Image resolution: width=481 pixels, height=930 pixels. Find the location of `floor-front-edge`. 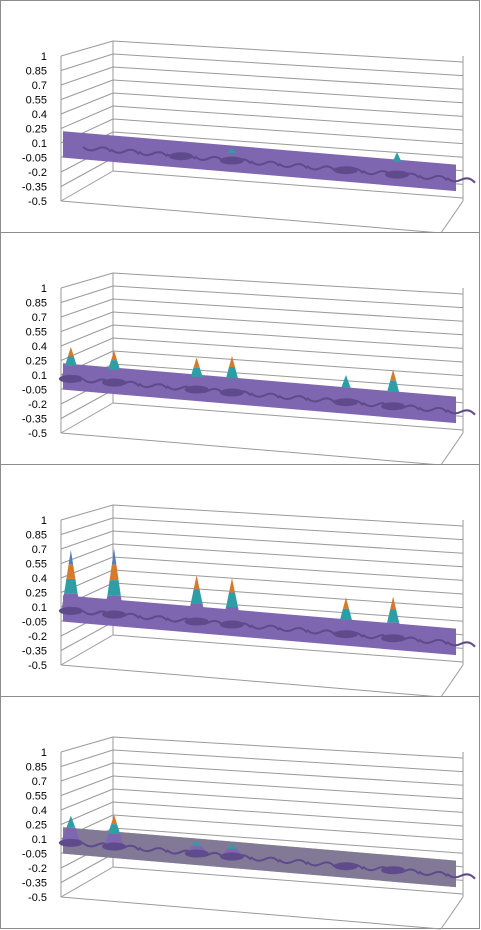

floor-front-edge is located at coordinates (251, 217).